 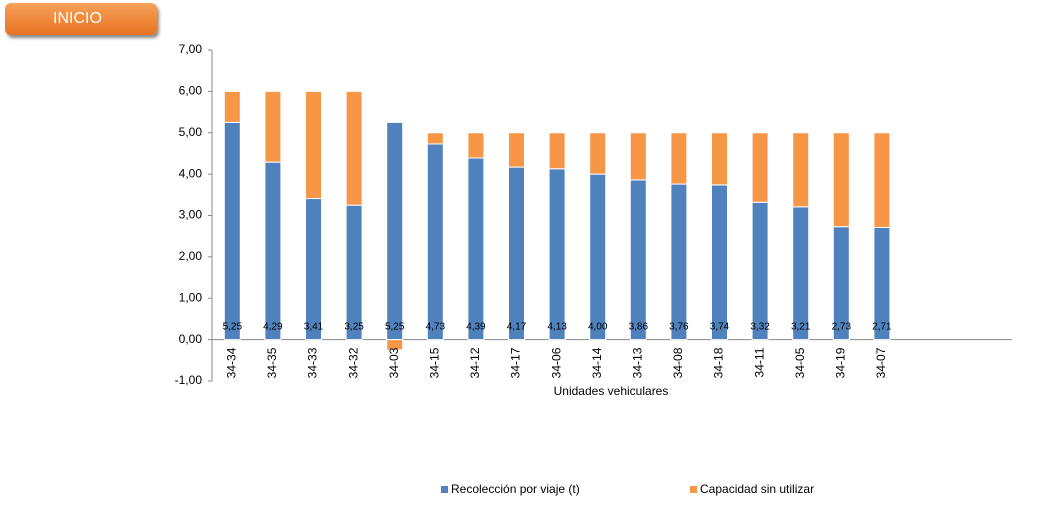 What do you see at coordinates (191, 132) in the screenshot?
I see `y-tick-label: 5,00` at bounding box center [191, 132].